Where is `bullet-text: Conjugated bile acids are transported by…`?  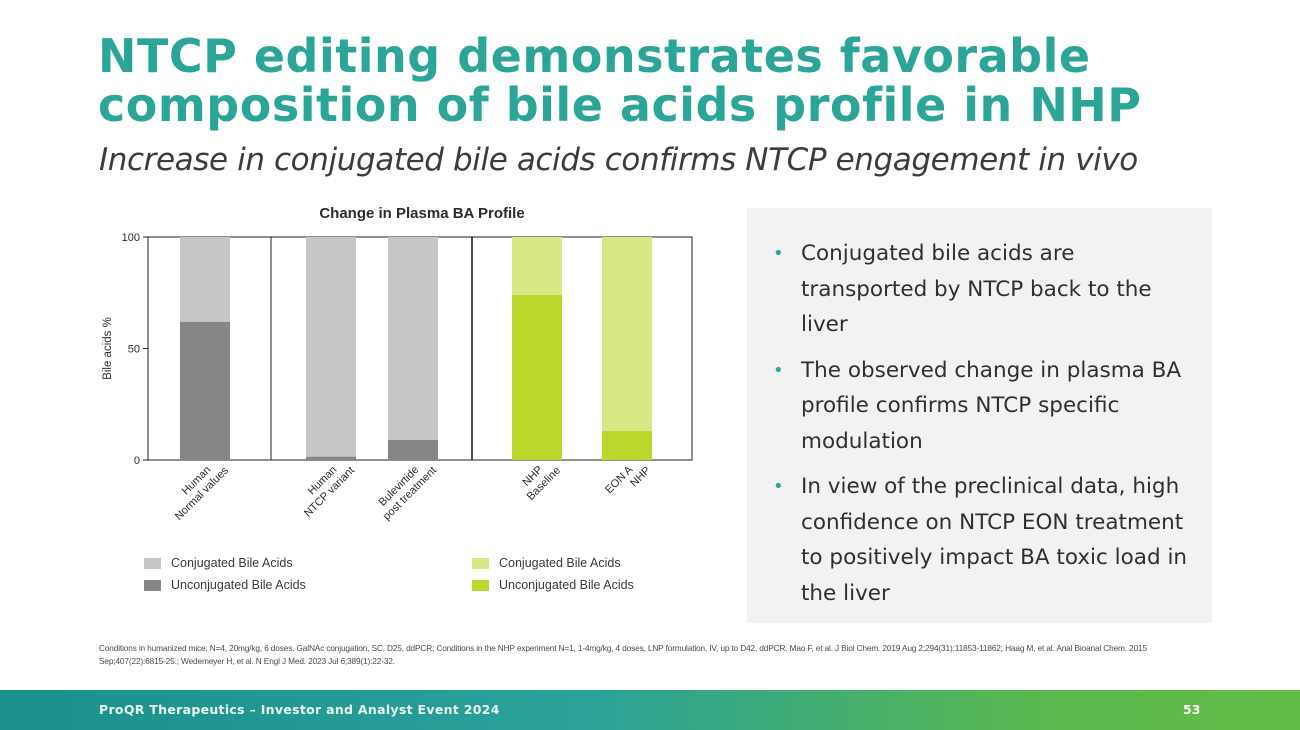
bullet-text: Conjugated bile acids are transported by… is located at coordinates (976, 289).